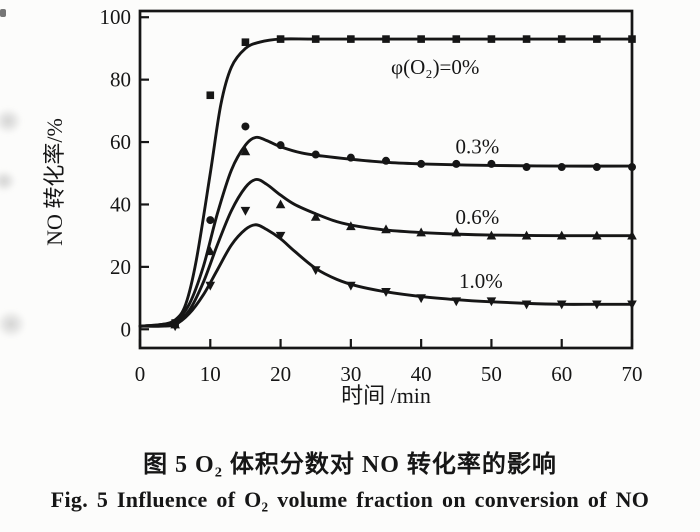 The image size is (700, 532). What do you see at coordinates (481, 281) in the screenshot?
I see `series-annotation: 1.0%` at bounding box center [481, 281].